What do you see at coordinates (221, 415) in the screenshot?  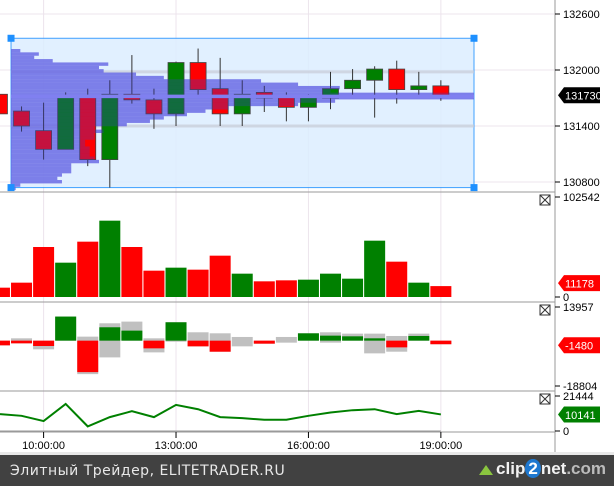 I see `cumulative-line` at bounding box center [221, 415].